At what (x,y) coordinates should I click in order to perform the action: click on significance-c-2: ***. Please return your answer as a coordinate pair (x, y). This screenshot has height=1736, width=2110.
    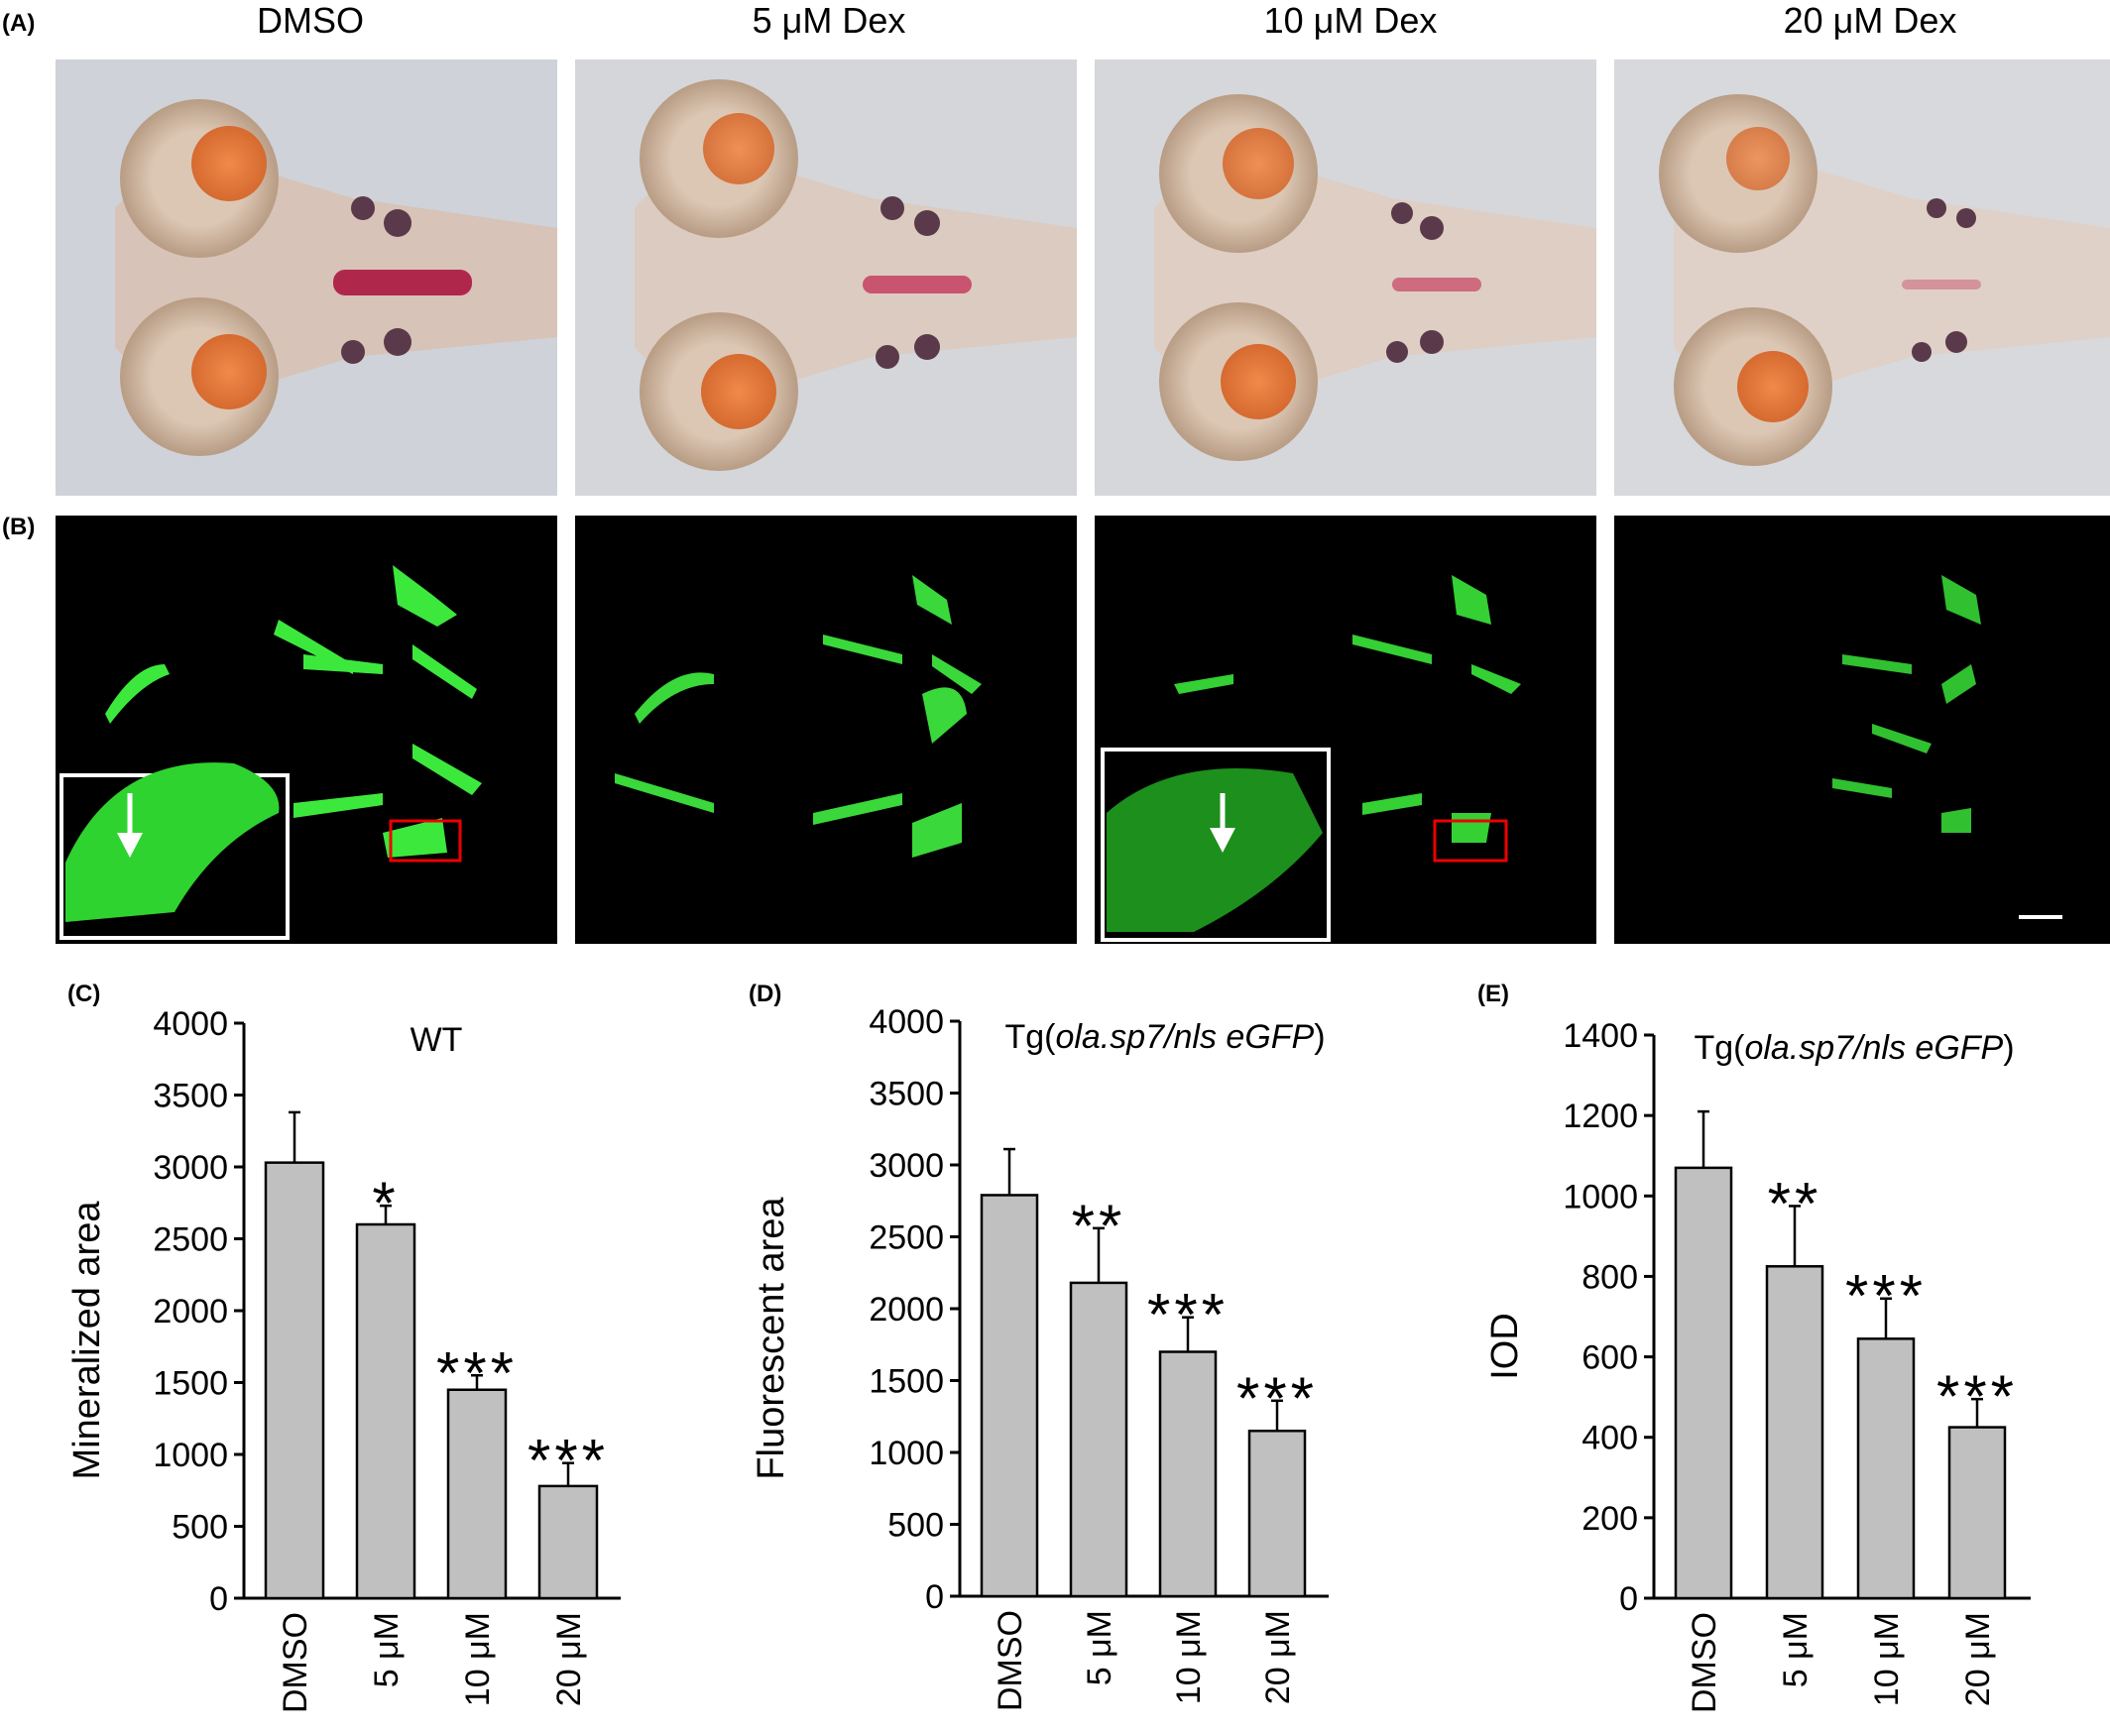
    Looking at the image, I should click on (477, 1372).